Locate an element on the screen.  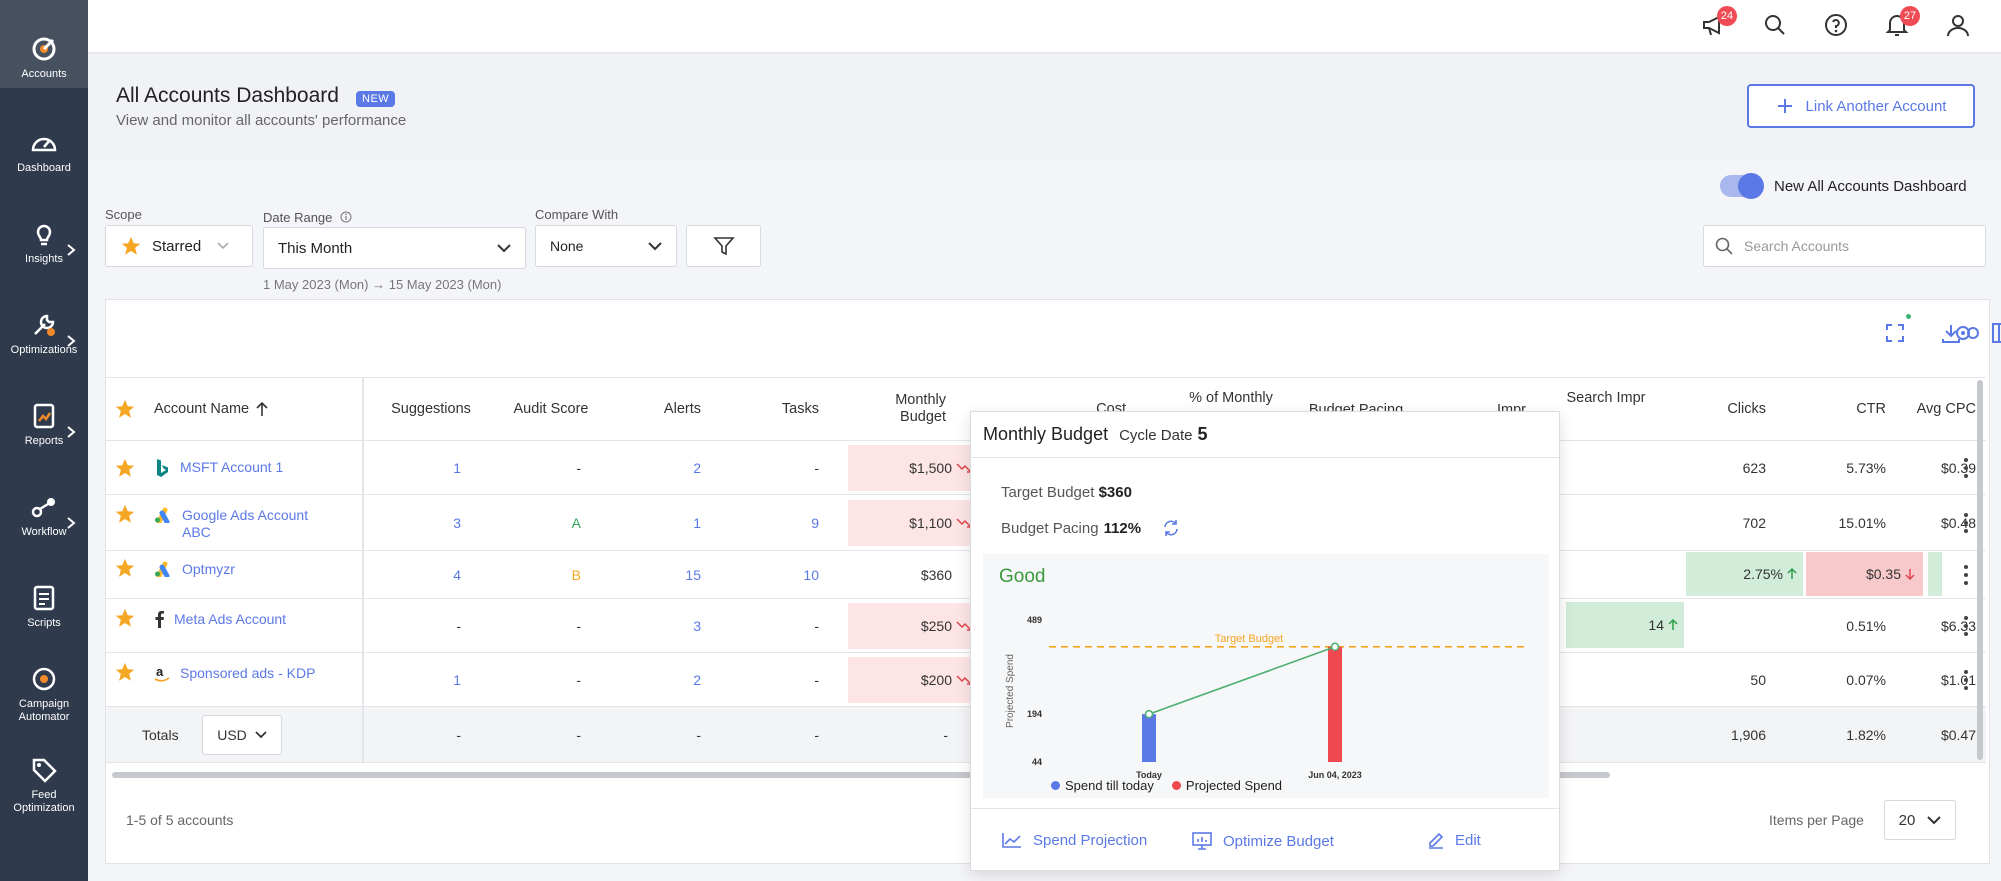
search-accounts: Search Accounts is located at coordinates (1844, 246).